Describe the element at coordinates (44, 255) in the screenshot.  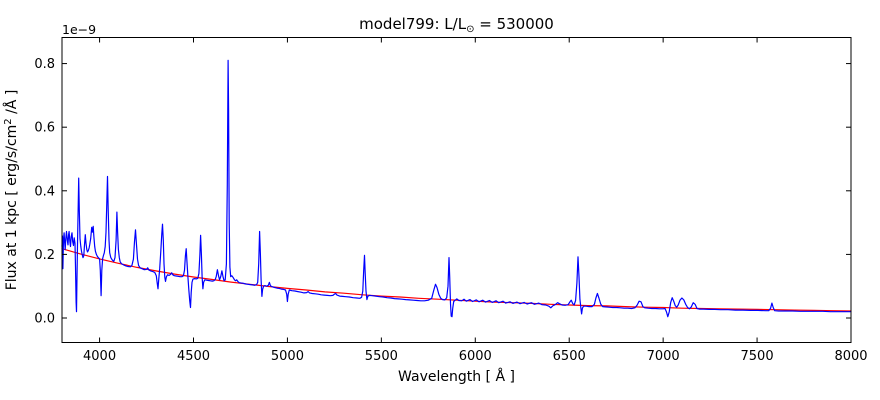
I see `y-tick-label: 0.2` at that location.